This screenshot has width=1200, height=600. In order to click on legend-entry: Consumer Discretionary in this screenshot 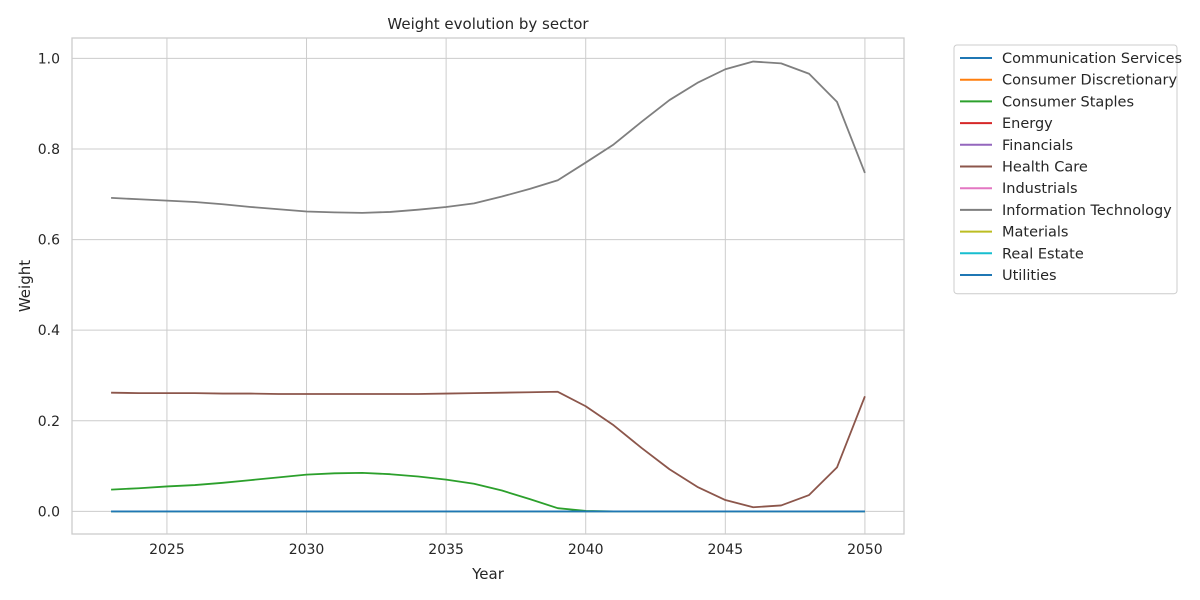, I will do `click(1068, 81)`.